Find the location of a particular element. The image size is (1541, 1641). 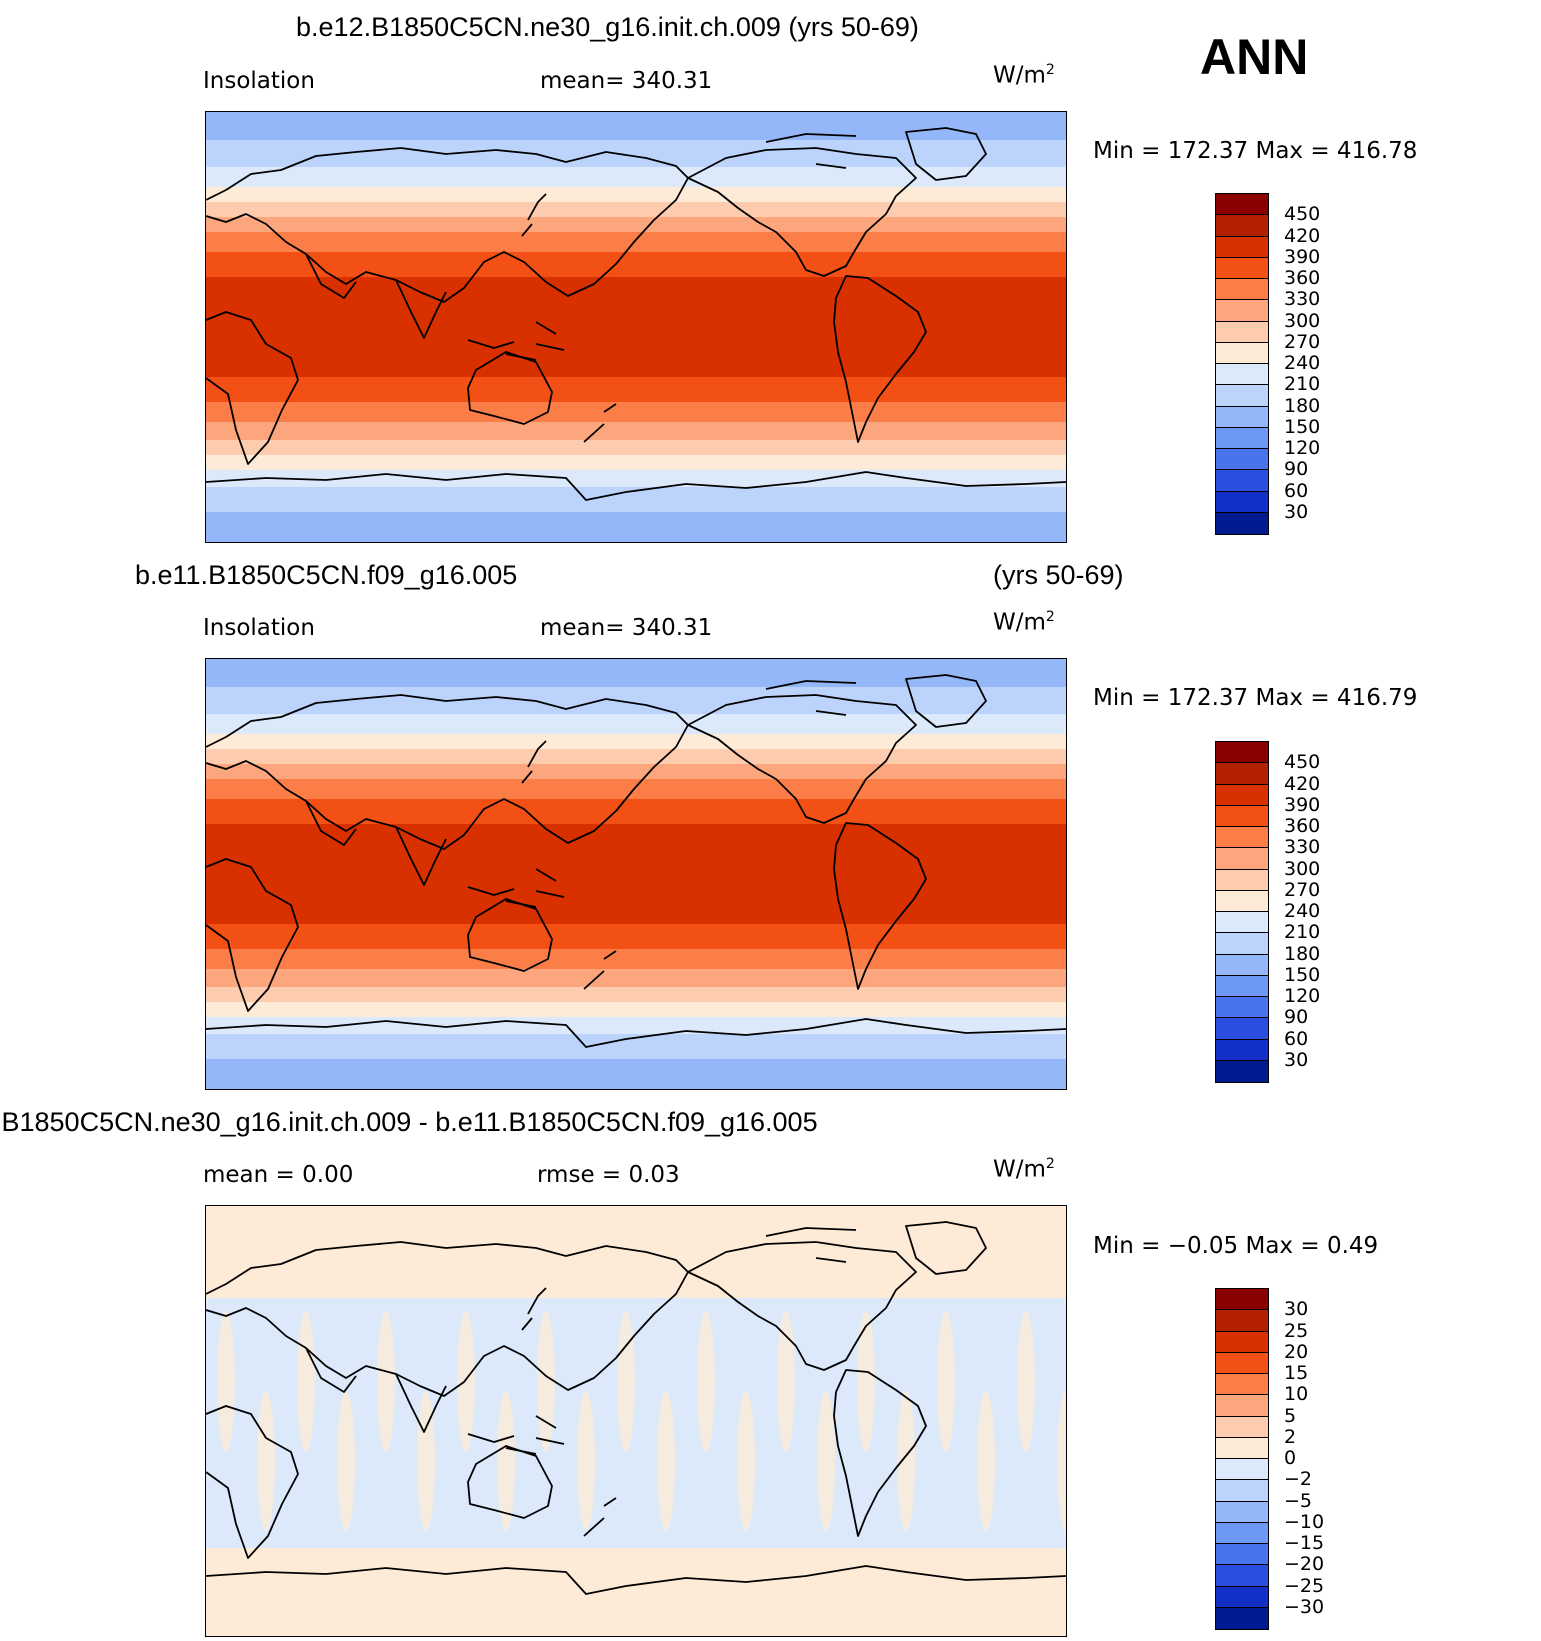

colorbar-tick-label: 90 is located at coordinates (1296, 469).